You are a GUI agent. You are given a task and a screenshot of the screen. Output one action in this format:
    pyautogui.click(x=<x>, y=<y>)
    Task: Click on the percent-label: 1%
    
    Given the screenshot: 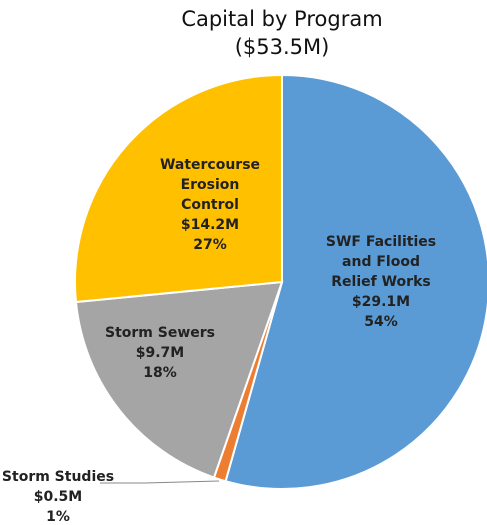 What is the action you would take?
    pyautogui.click(x=58, y=517)
    